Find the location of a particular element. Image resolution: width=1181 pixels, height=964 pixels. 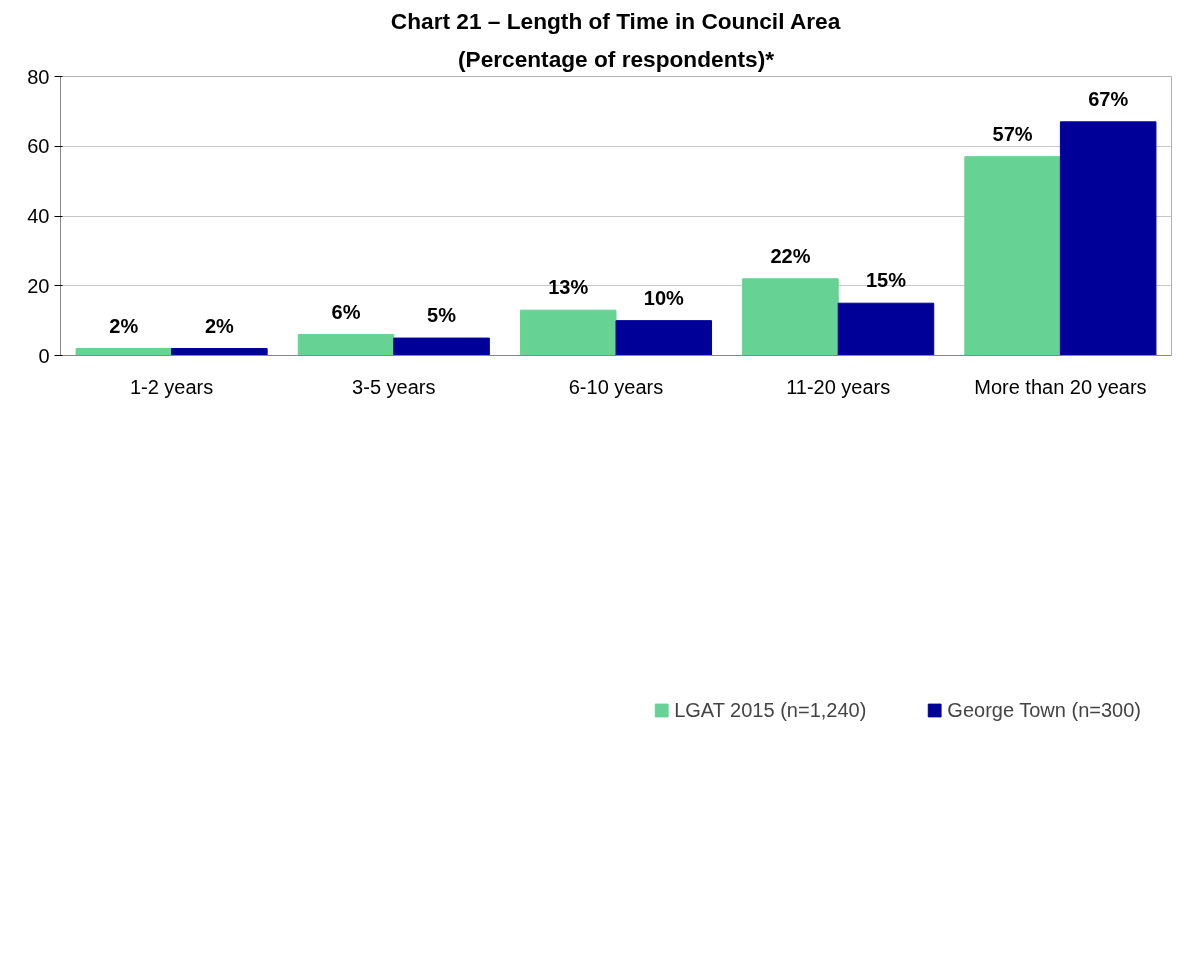

y-tick-label: 60 is located at coordinates (38, 146).